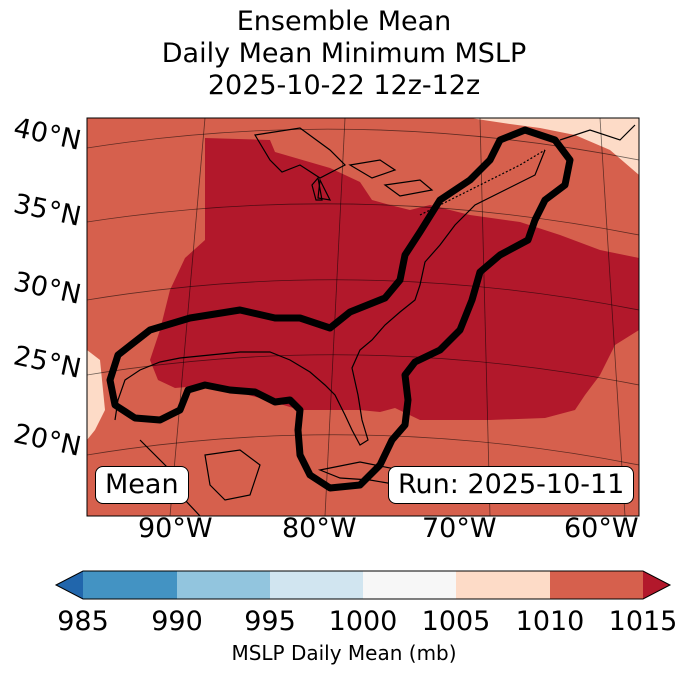 The width and height of the screenshot is (688, 674). Describe the element at coordinates (142, 485) in the screenshot. I see `mean-label-box: Mean` at that location.